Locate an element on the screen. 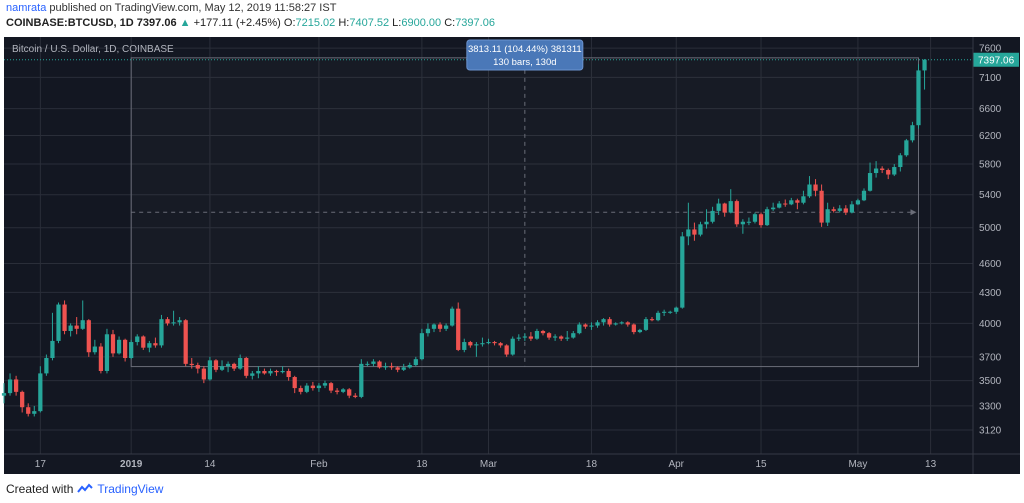 This screenshot has width=1024, height=503. tradingview-brand-link: TradingView is located at coordinates (130, 489).